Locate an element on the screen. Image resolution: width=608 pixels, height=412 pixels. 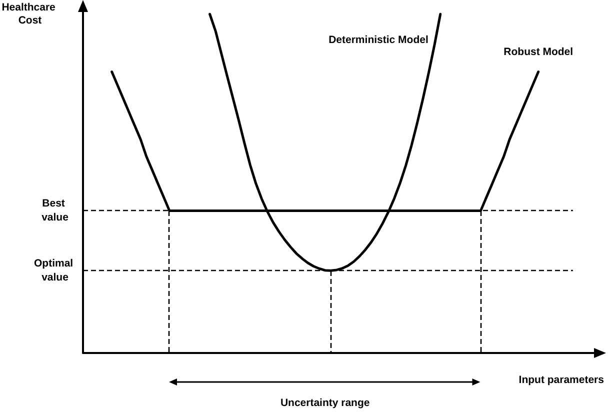
ref-line-label: Best value is located at coordinates (55, 211).